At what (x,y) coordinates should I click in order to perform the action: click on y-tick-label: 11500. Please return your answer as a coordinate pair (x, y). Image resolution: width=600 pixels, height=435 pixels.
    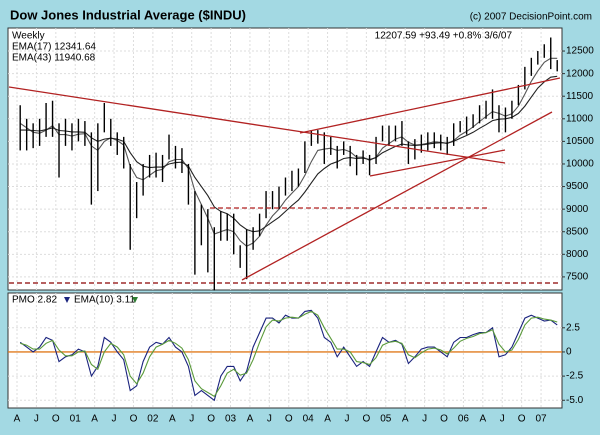
    Looking at the image, I should click on (580, 96).